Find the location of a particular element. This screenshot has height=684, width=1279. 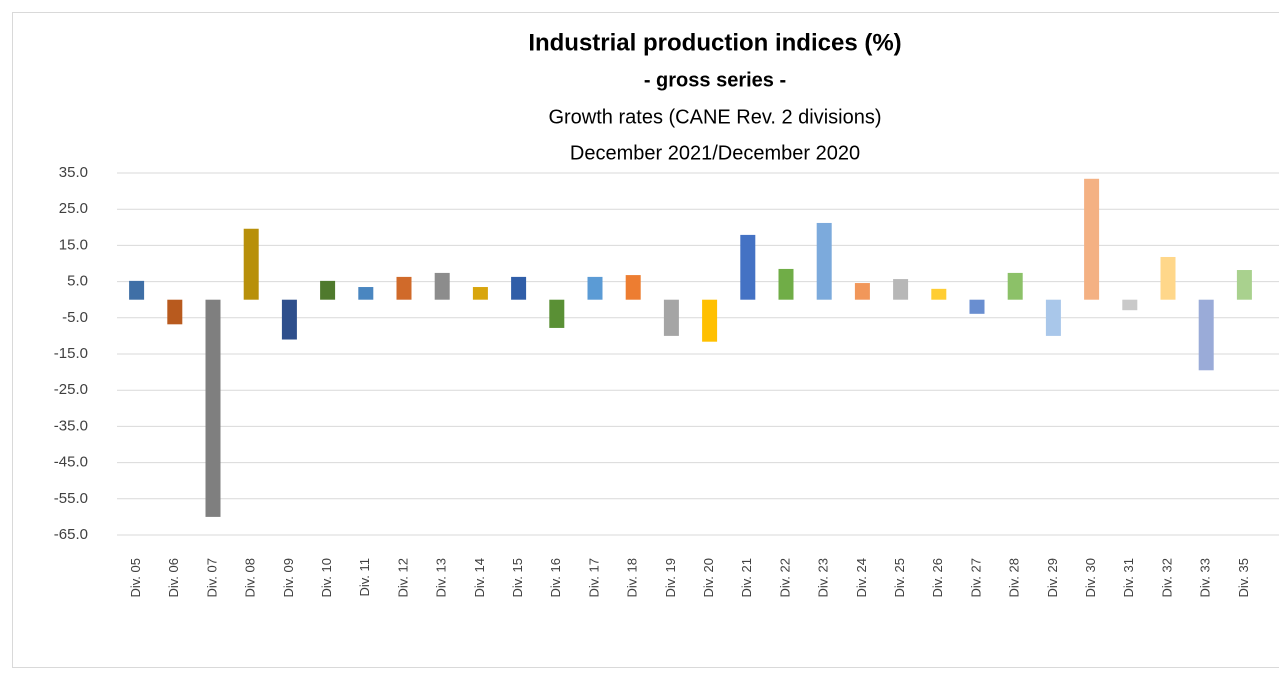

x-tick-label: Div. 32 is located at coordinates (1166, 578).